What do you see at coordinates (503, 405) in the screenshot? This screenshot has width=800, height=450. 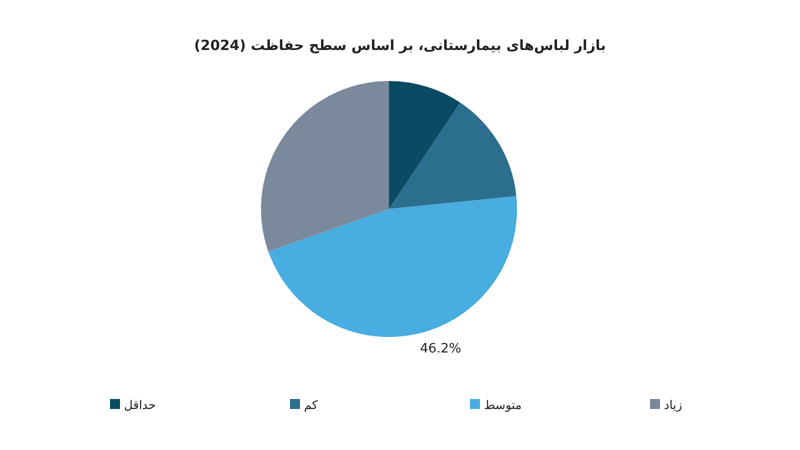 I see `legend-label: متوسط` at bounding box center [503, 405].